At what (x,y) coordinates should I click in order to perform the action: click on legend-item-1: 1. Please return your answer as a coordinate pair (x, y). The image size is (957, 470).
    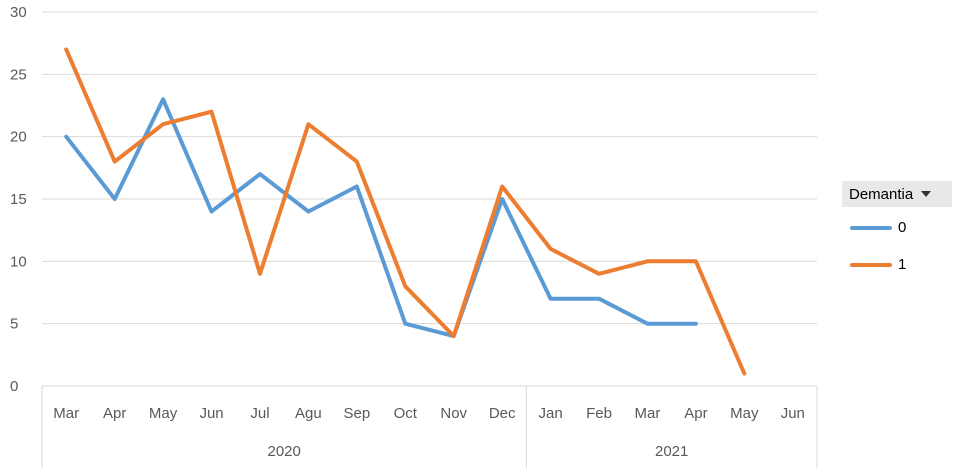
    Looking at the image, I should click on (878, 264).